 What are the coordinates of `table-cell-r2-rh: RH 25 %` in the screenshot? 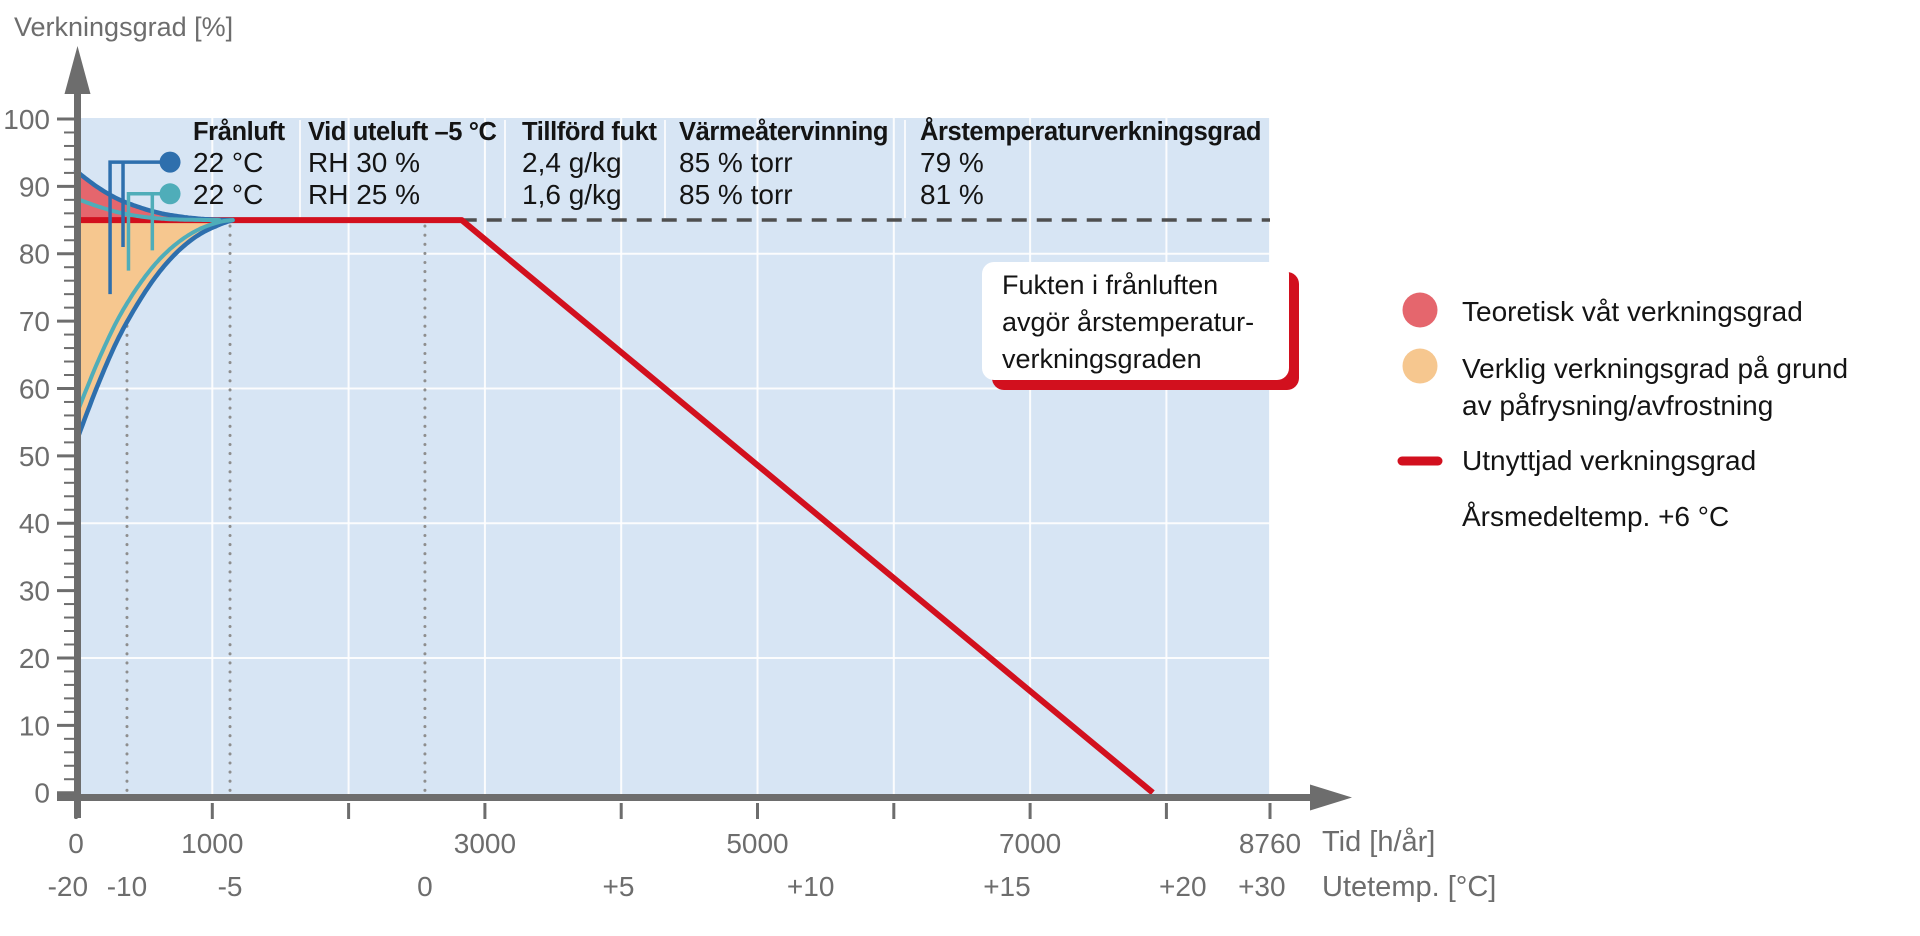 It's located at (364, 194).